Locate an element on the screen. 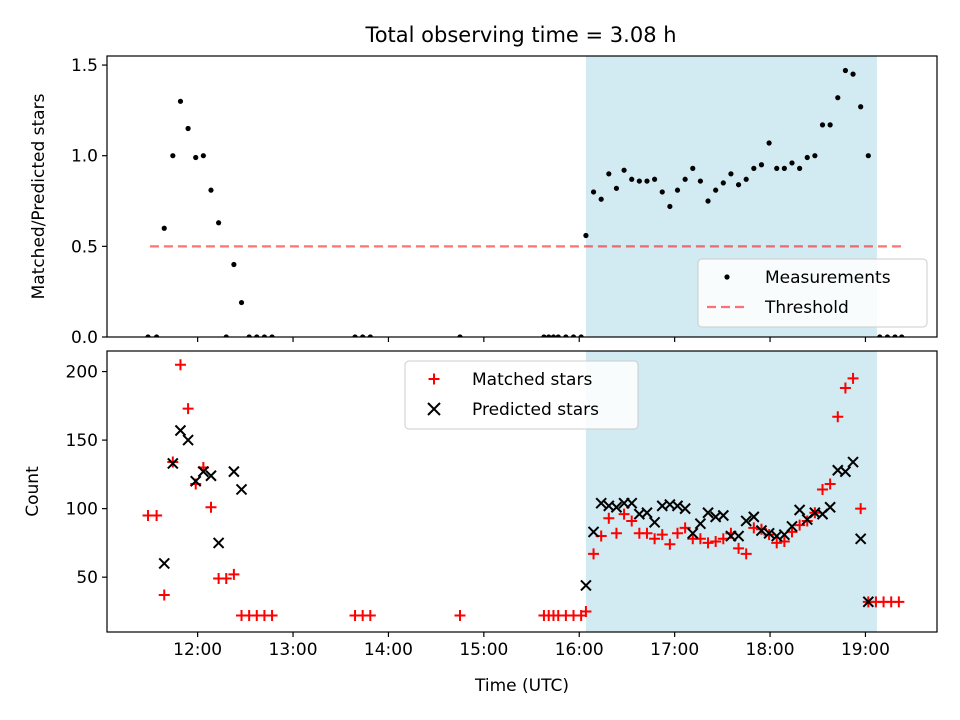  legend-marker-measurements is located at coordinates (727, 277).